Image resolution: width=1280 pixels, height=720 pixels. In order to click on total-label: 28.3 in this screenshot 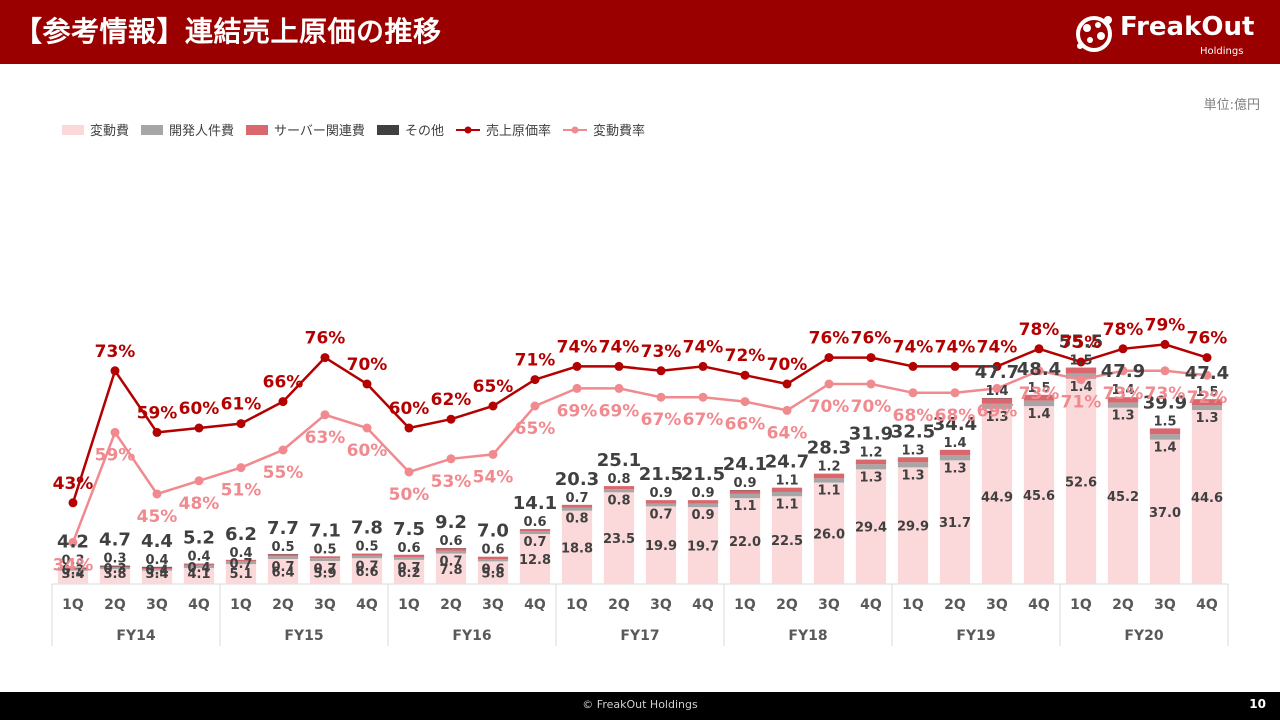, I will do `click(829, 448)`.